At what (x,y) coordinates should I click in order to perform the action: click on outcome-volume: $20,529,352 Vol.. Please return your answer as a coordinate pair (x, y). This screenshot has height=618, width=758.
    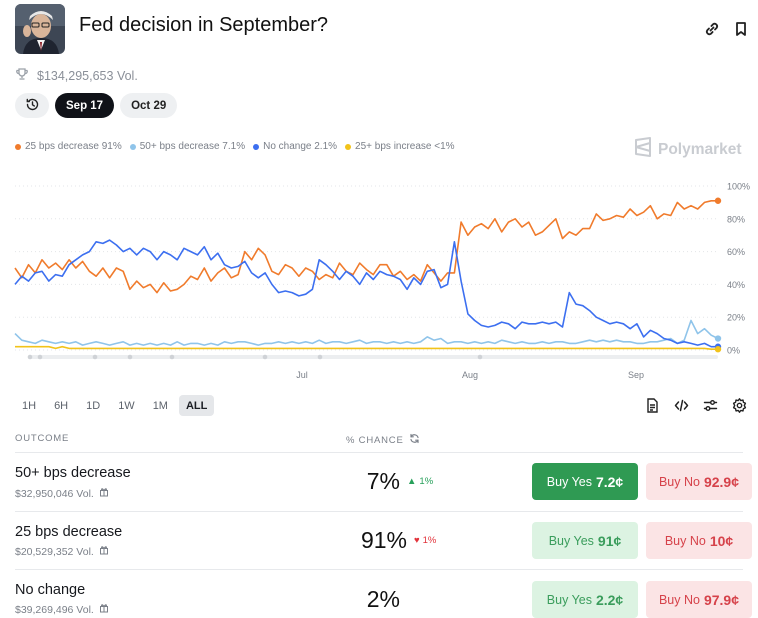
    Looking at the image, I should click on (62, 551).